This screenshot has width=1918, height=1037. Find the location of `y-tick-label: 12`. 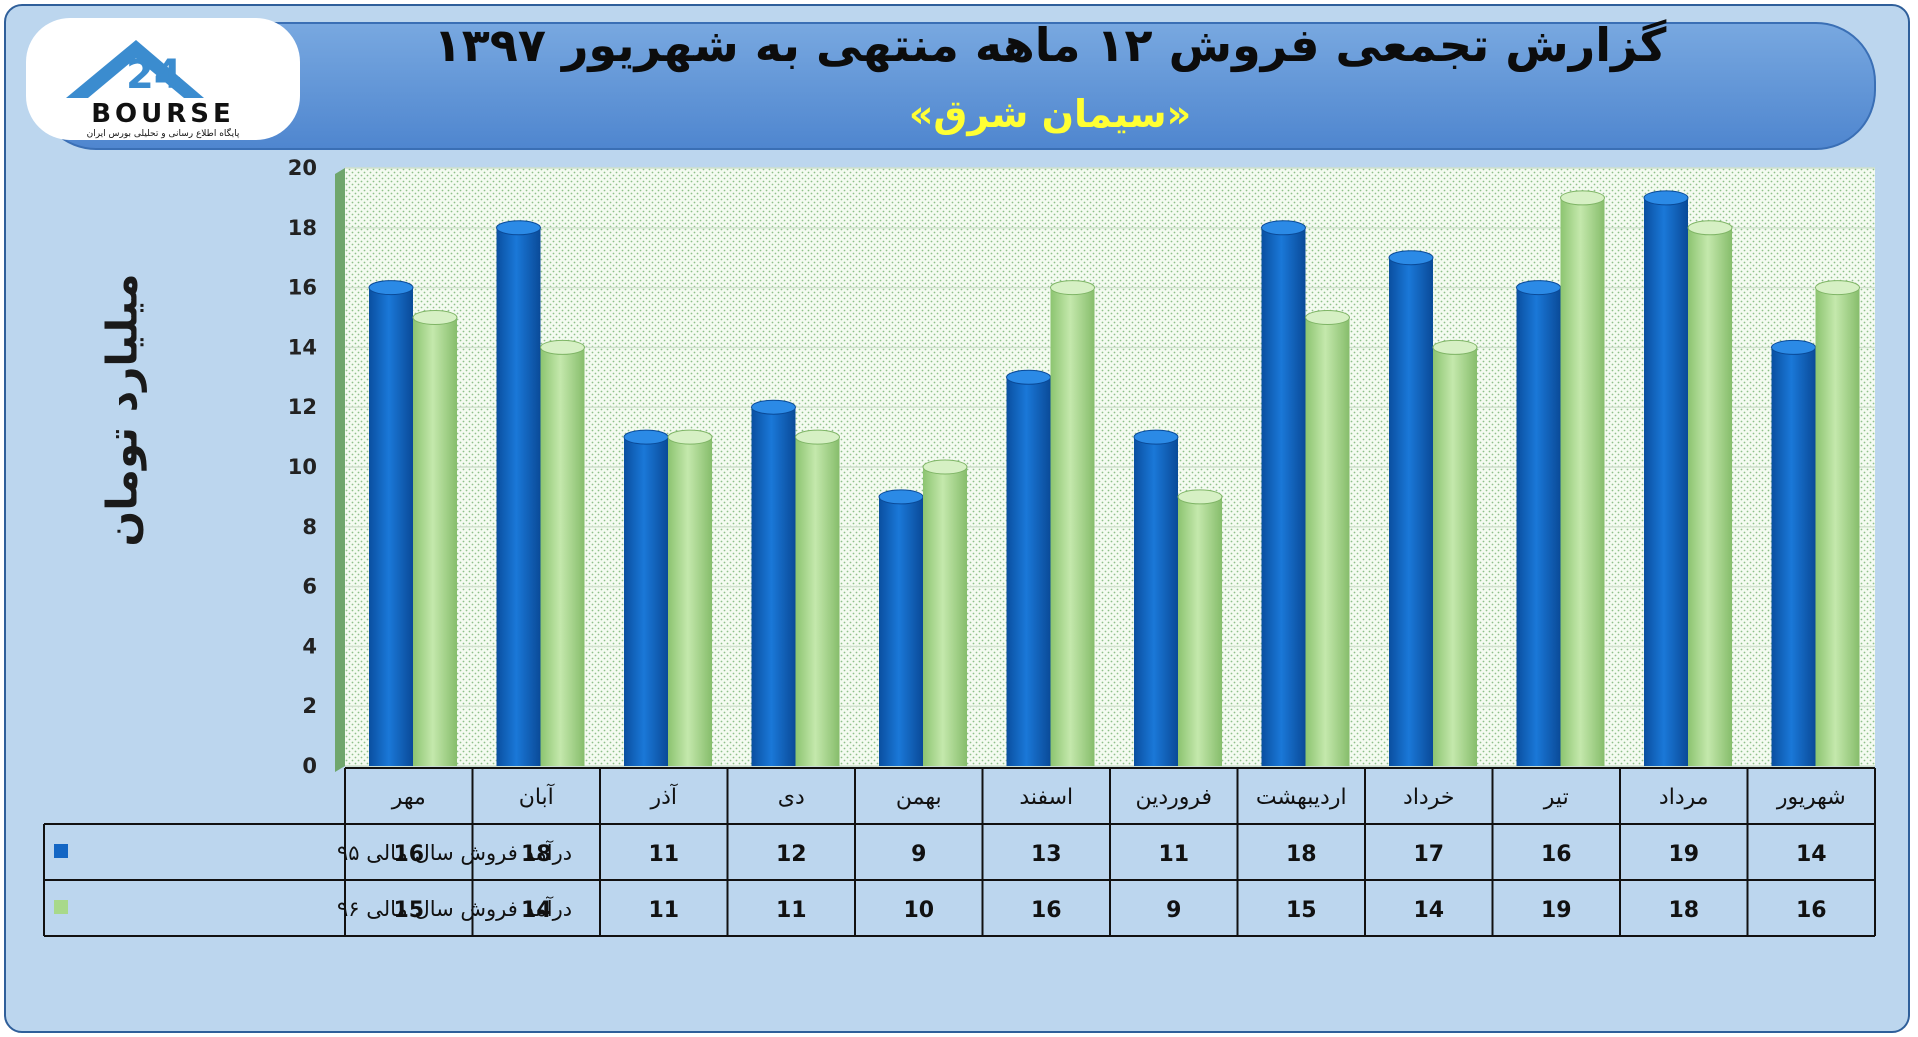

y-tick-label: 12 is located at coordinates (302, 407).